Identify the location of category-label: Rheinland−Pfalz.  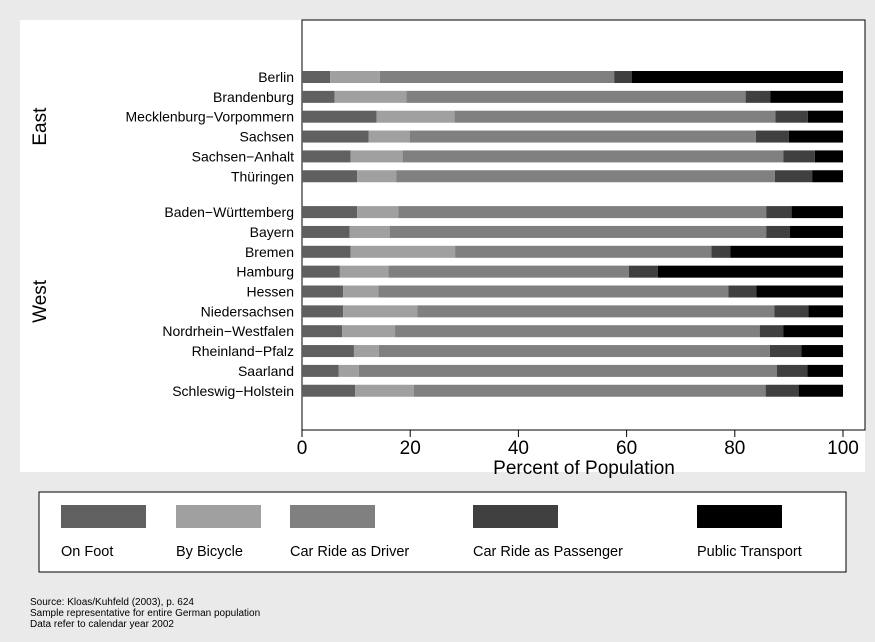
(243, 351).